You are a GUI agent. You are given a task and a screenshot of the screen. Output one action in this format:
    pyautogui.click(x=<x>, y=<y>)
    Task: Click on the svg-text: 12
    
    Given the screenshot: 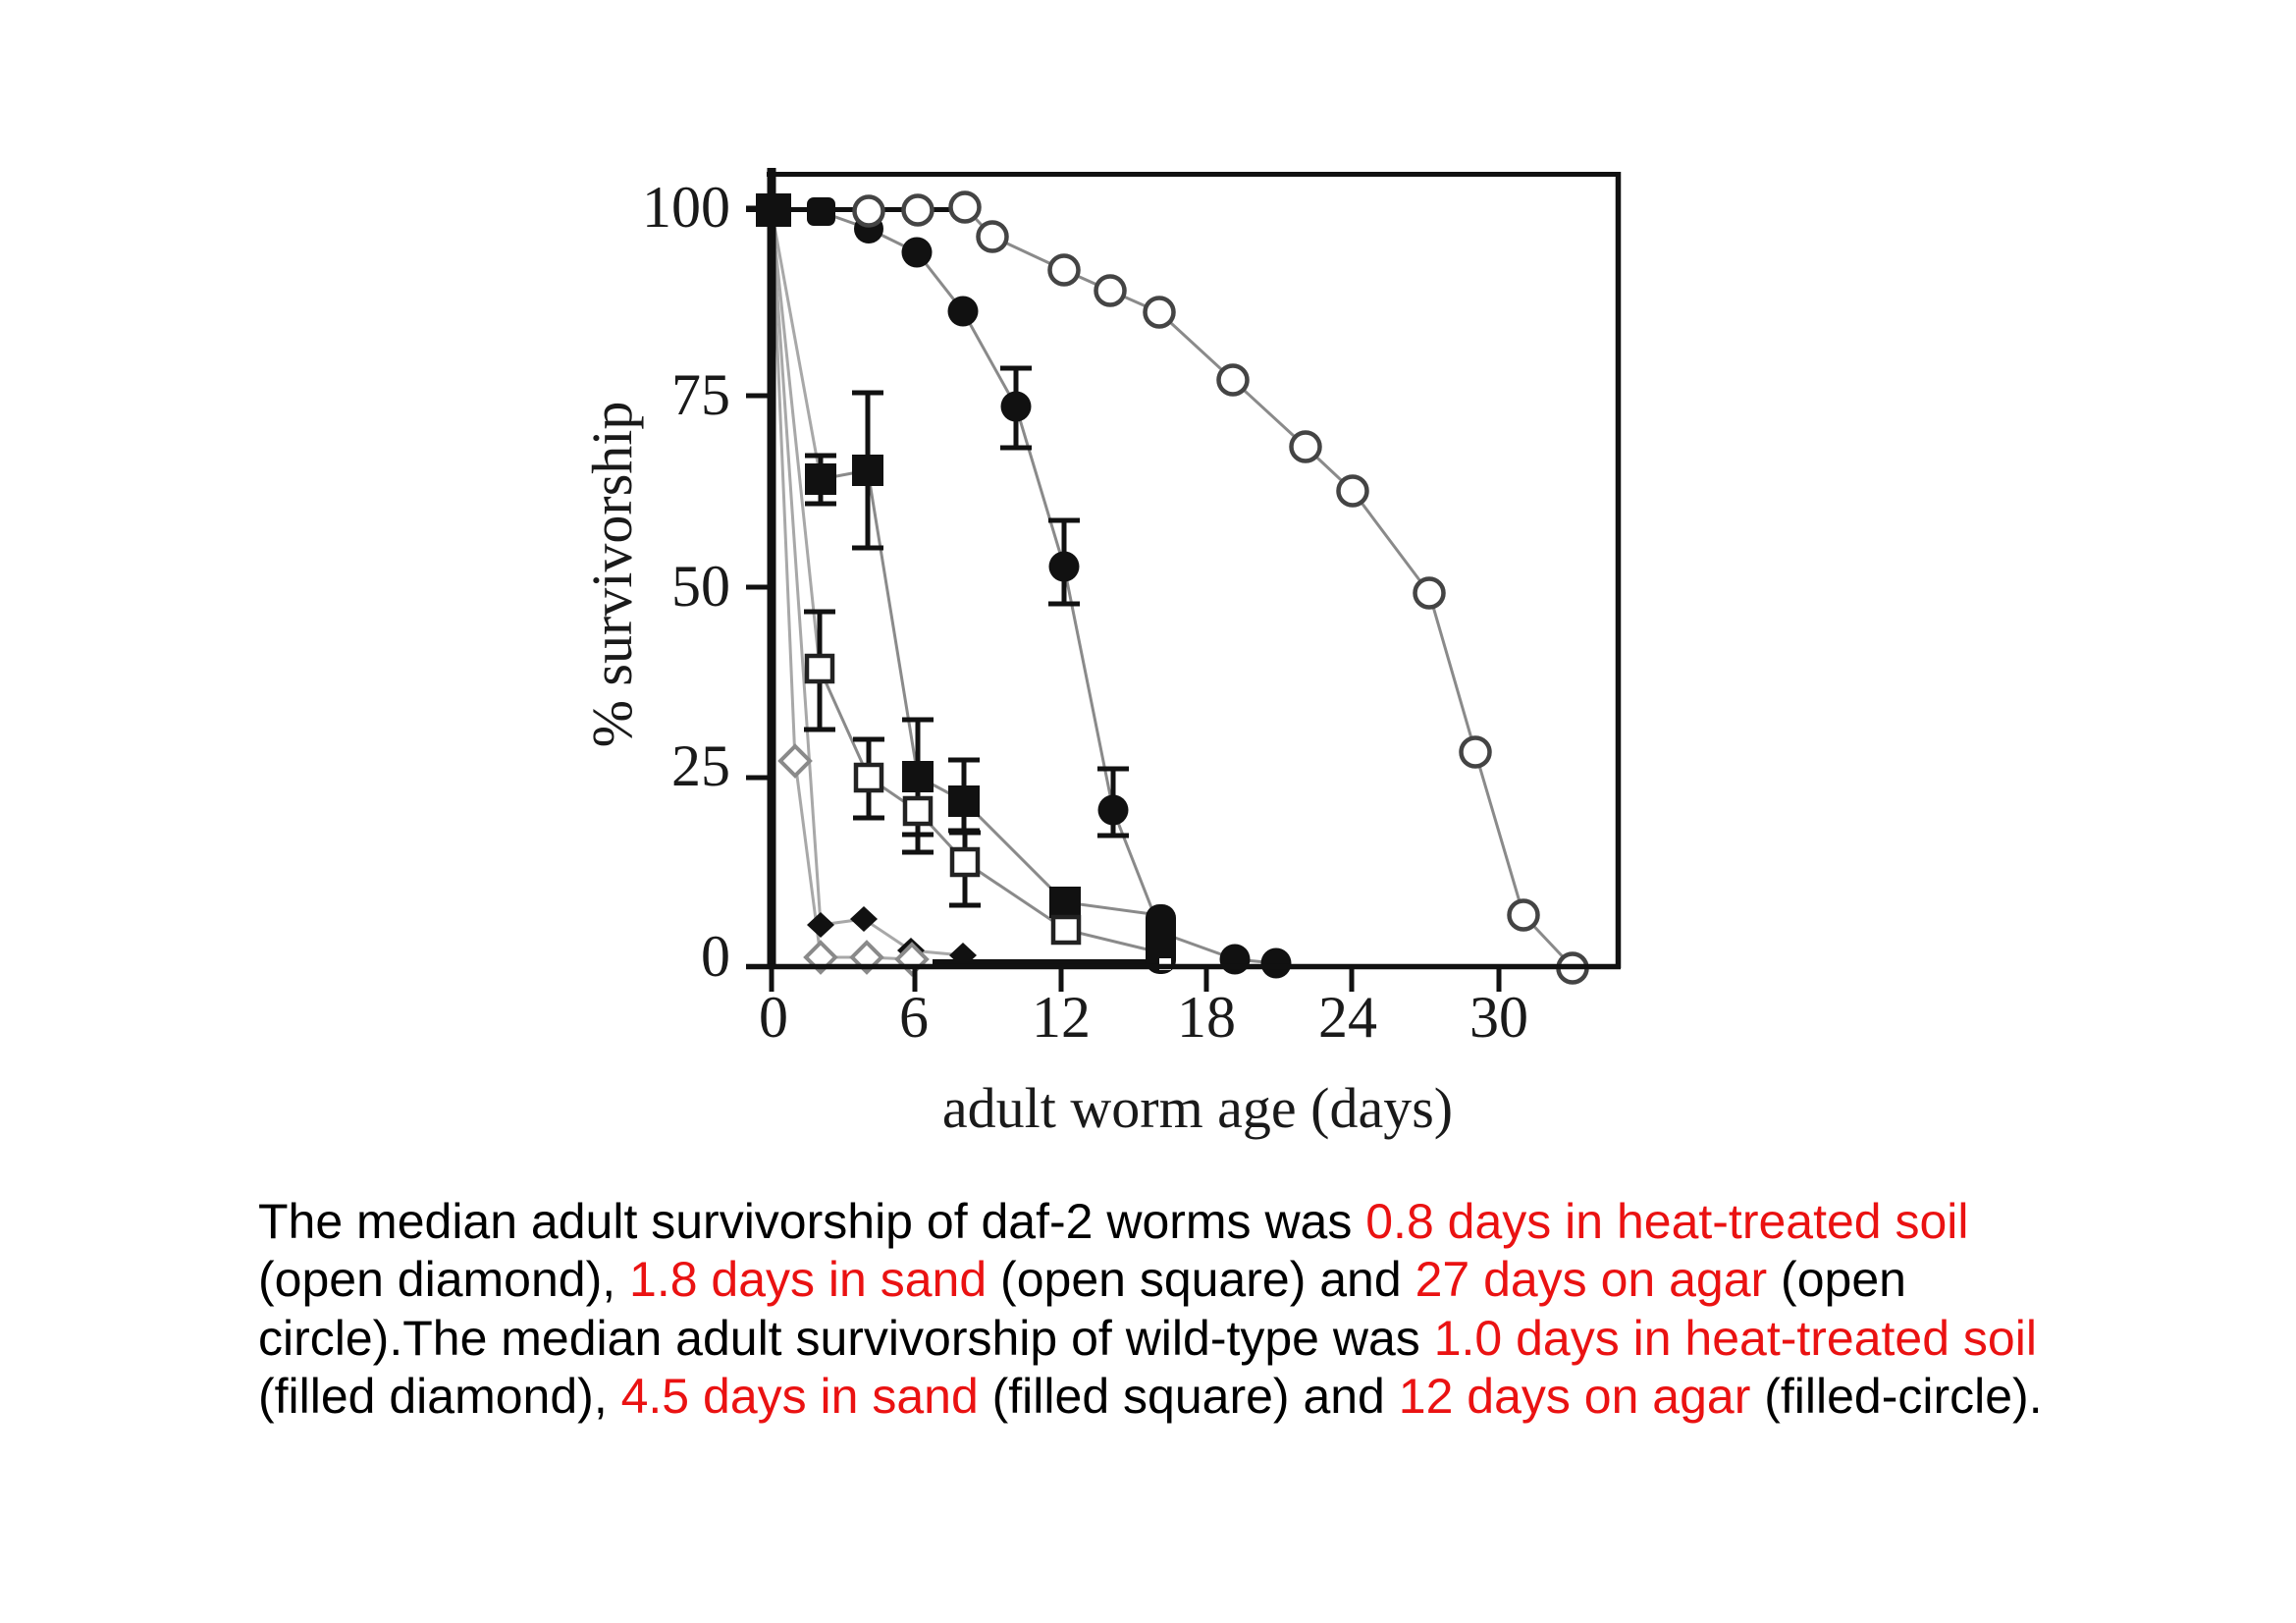 What is the action you would take?
    pyautogui.click(x=1062, y=1017)
    